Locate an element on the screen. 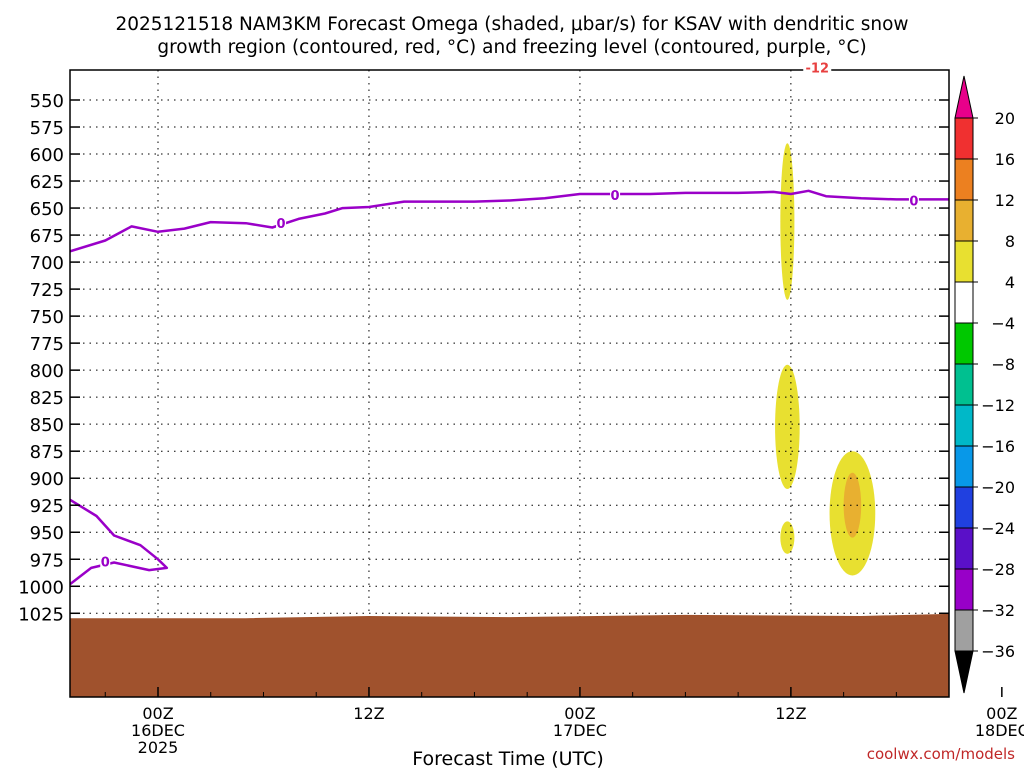 Image resolution: width=1024 pixels, height=768 pixels. y-tick-label: 725 is located at coordinates (47, 290).